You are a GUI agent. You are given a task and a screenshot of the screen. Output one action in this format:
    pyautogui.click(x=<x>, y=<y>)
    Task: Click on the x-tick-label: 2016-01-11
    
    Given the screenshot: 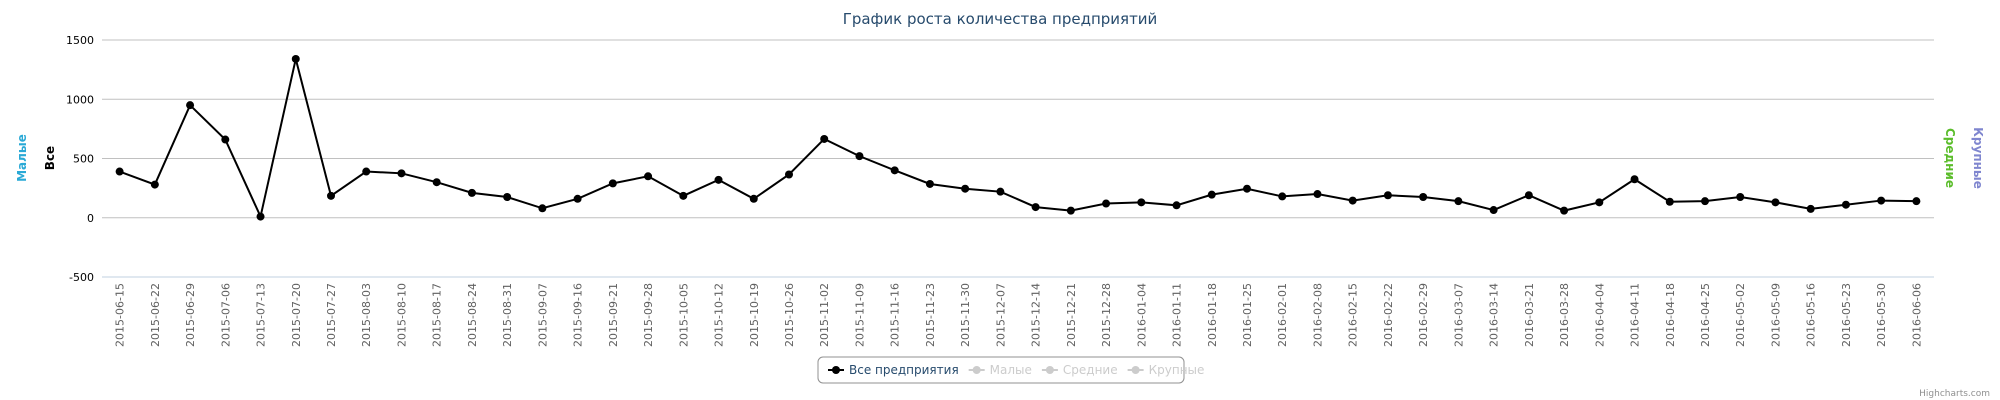 What is the action you would take?
    pyautogui.click(x=1177, y=315)
    